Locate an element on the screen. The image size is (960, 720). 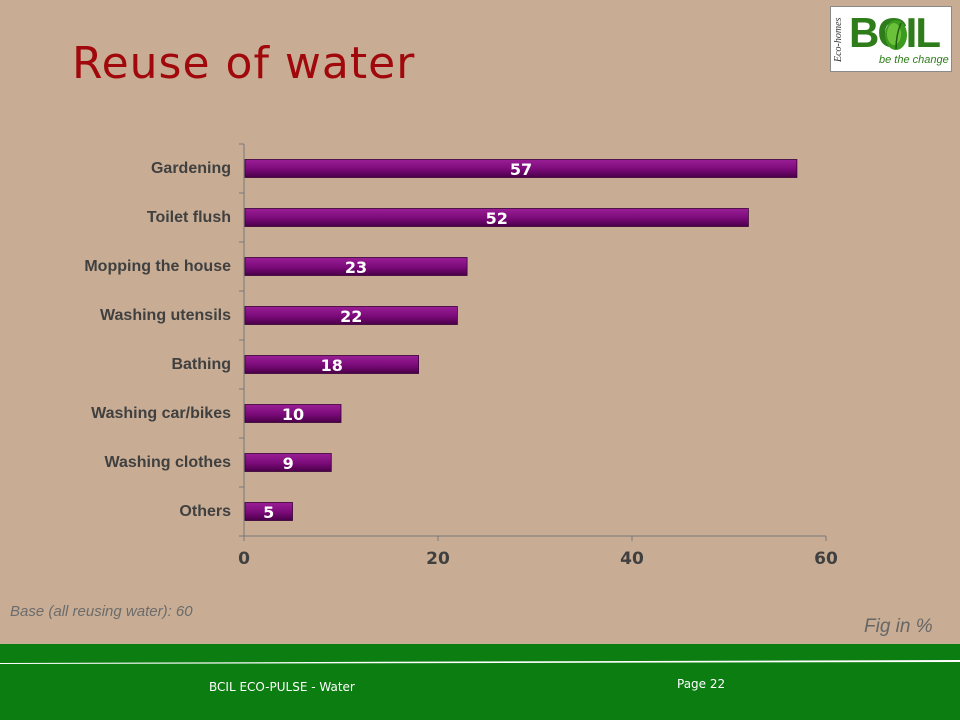
footer-divider is located at coordinates (480, 662).